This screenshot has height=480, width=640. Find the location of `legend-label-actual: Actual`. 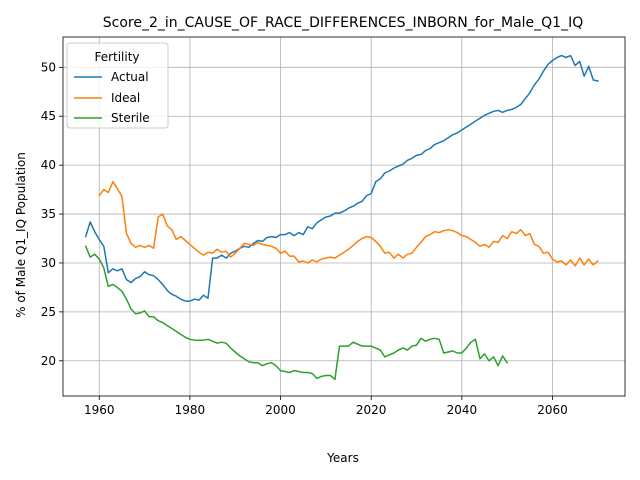

legend-label-actual: Actual is located at coordinates (130, 77).